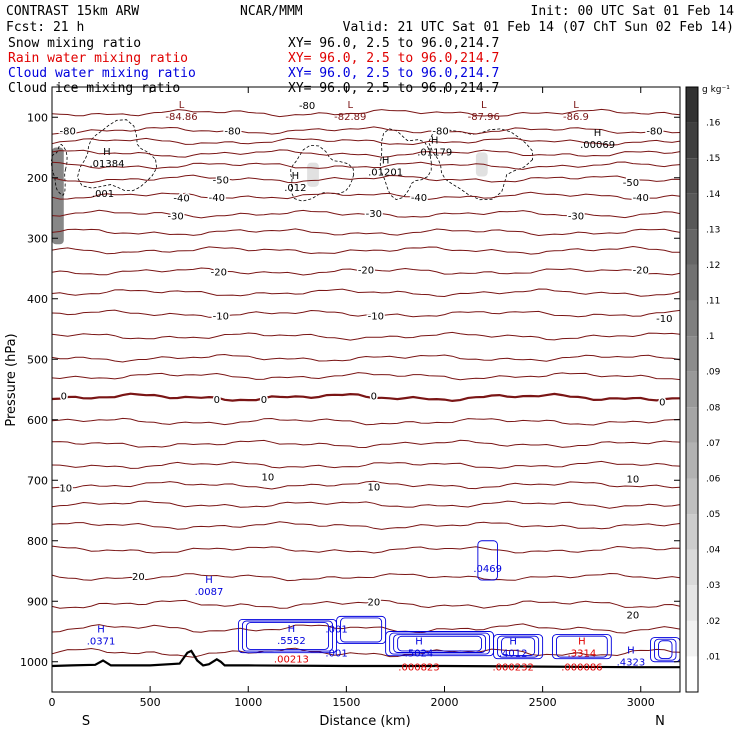 This screenshot has height=740, width=740. I want to click on extremum-value: .4012, so click(513, 654).